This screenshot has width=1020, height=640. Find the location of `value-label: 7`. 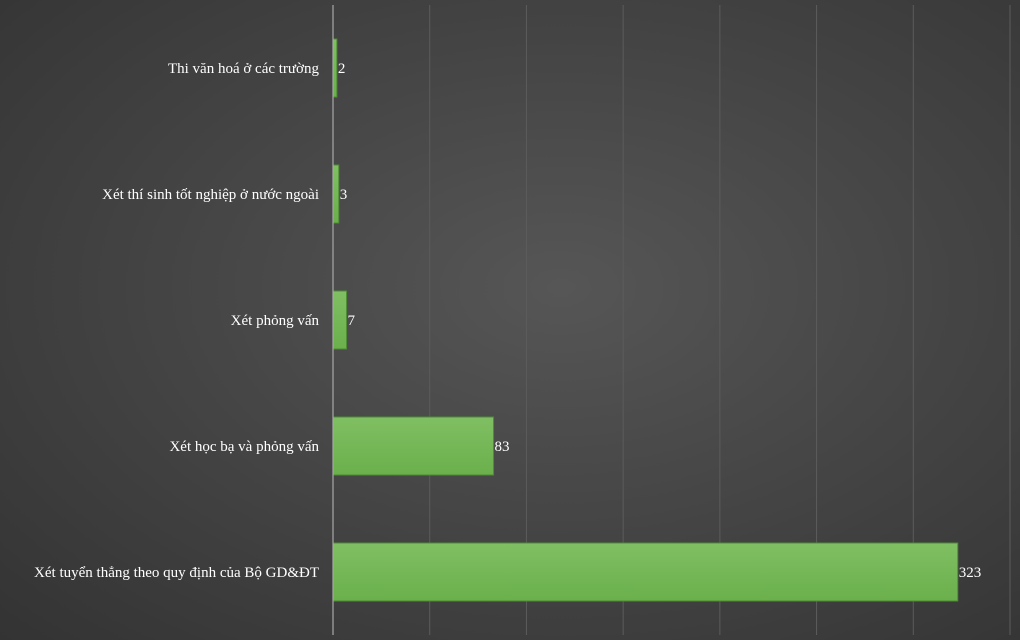

value-label: 7 is located at coordinates (352, 321).